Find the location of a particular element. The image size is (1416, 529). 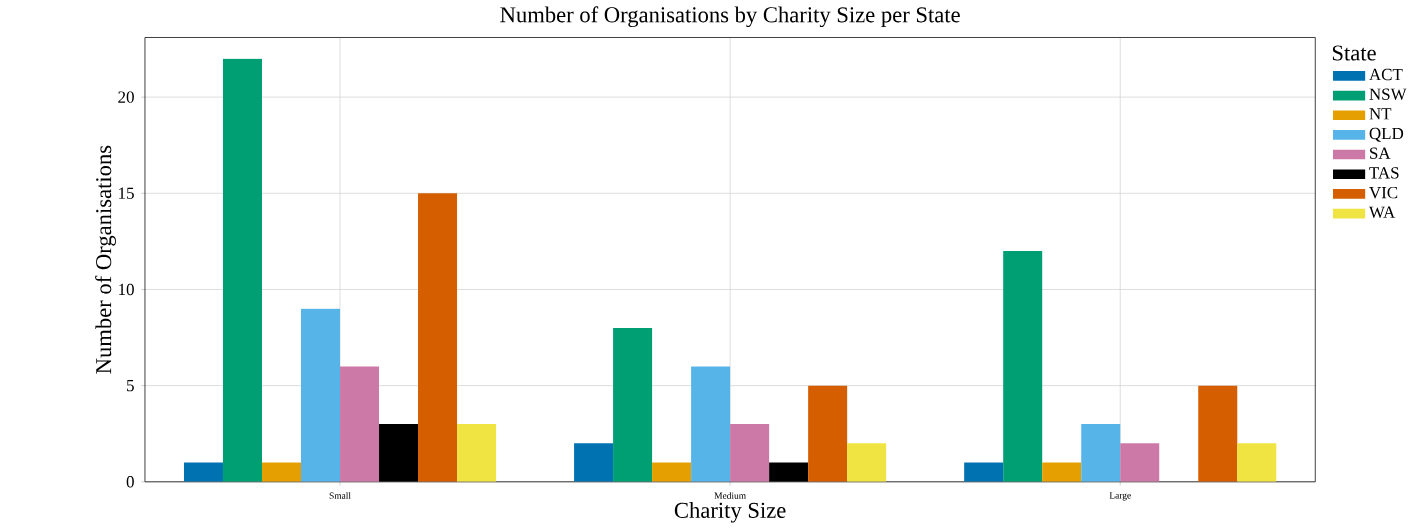

legend-label: SA is located at coordinates (1380, 153).